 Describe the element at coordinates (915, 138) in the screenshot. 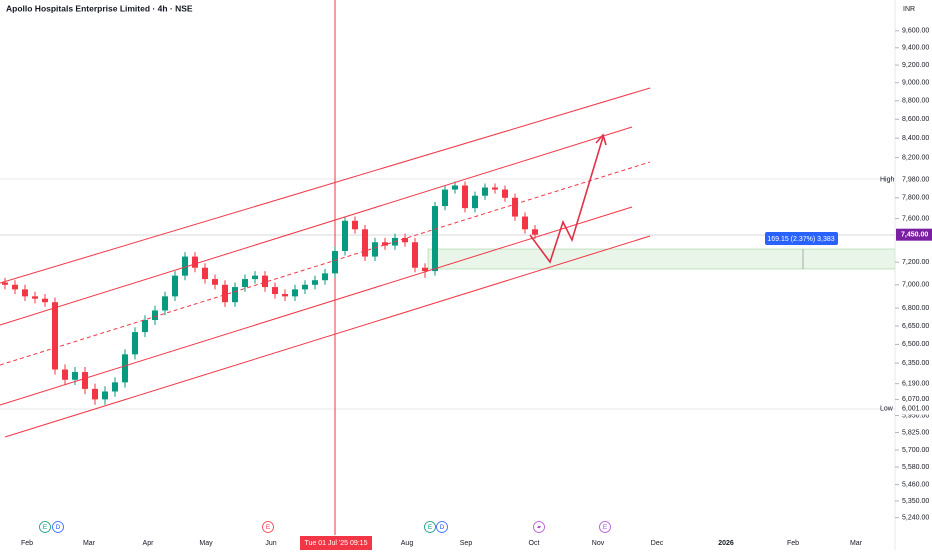

I see `y-tick-label: 8,400.00` at that location.